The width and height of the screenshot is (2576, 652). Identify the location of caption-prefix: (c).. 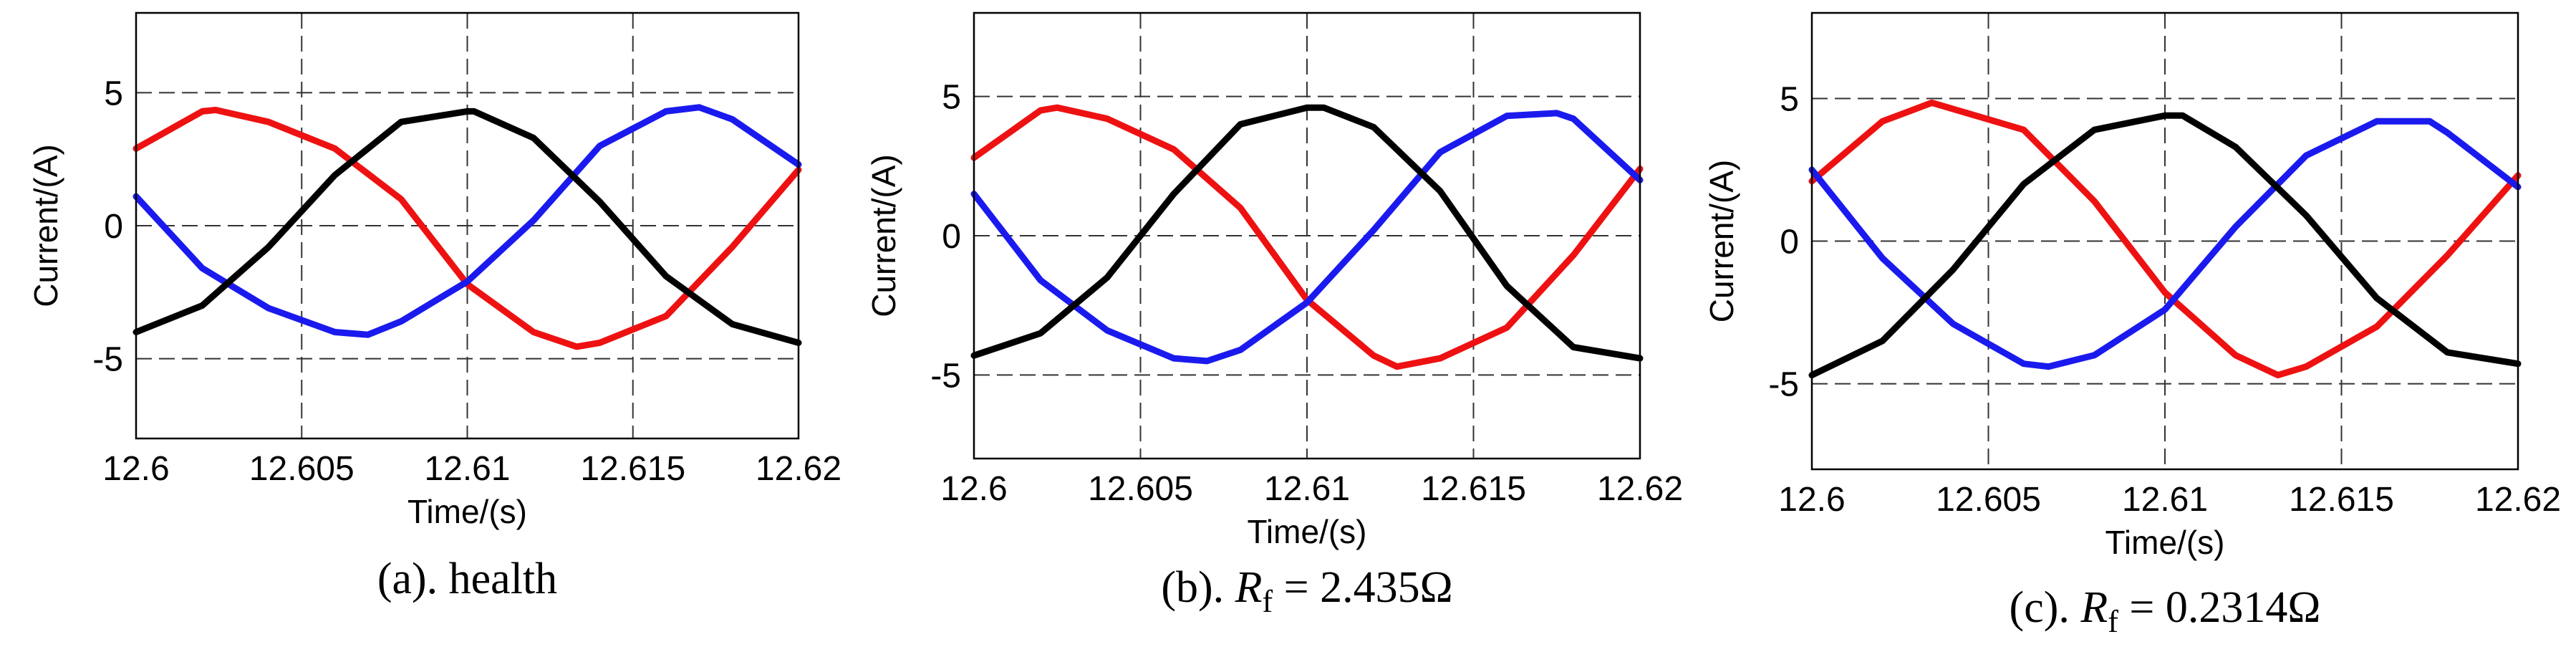
(2045, 607).